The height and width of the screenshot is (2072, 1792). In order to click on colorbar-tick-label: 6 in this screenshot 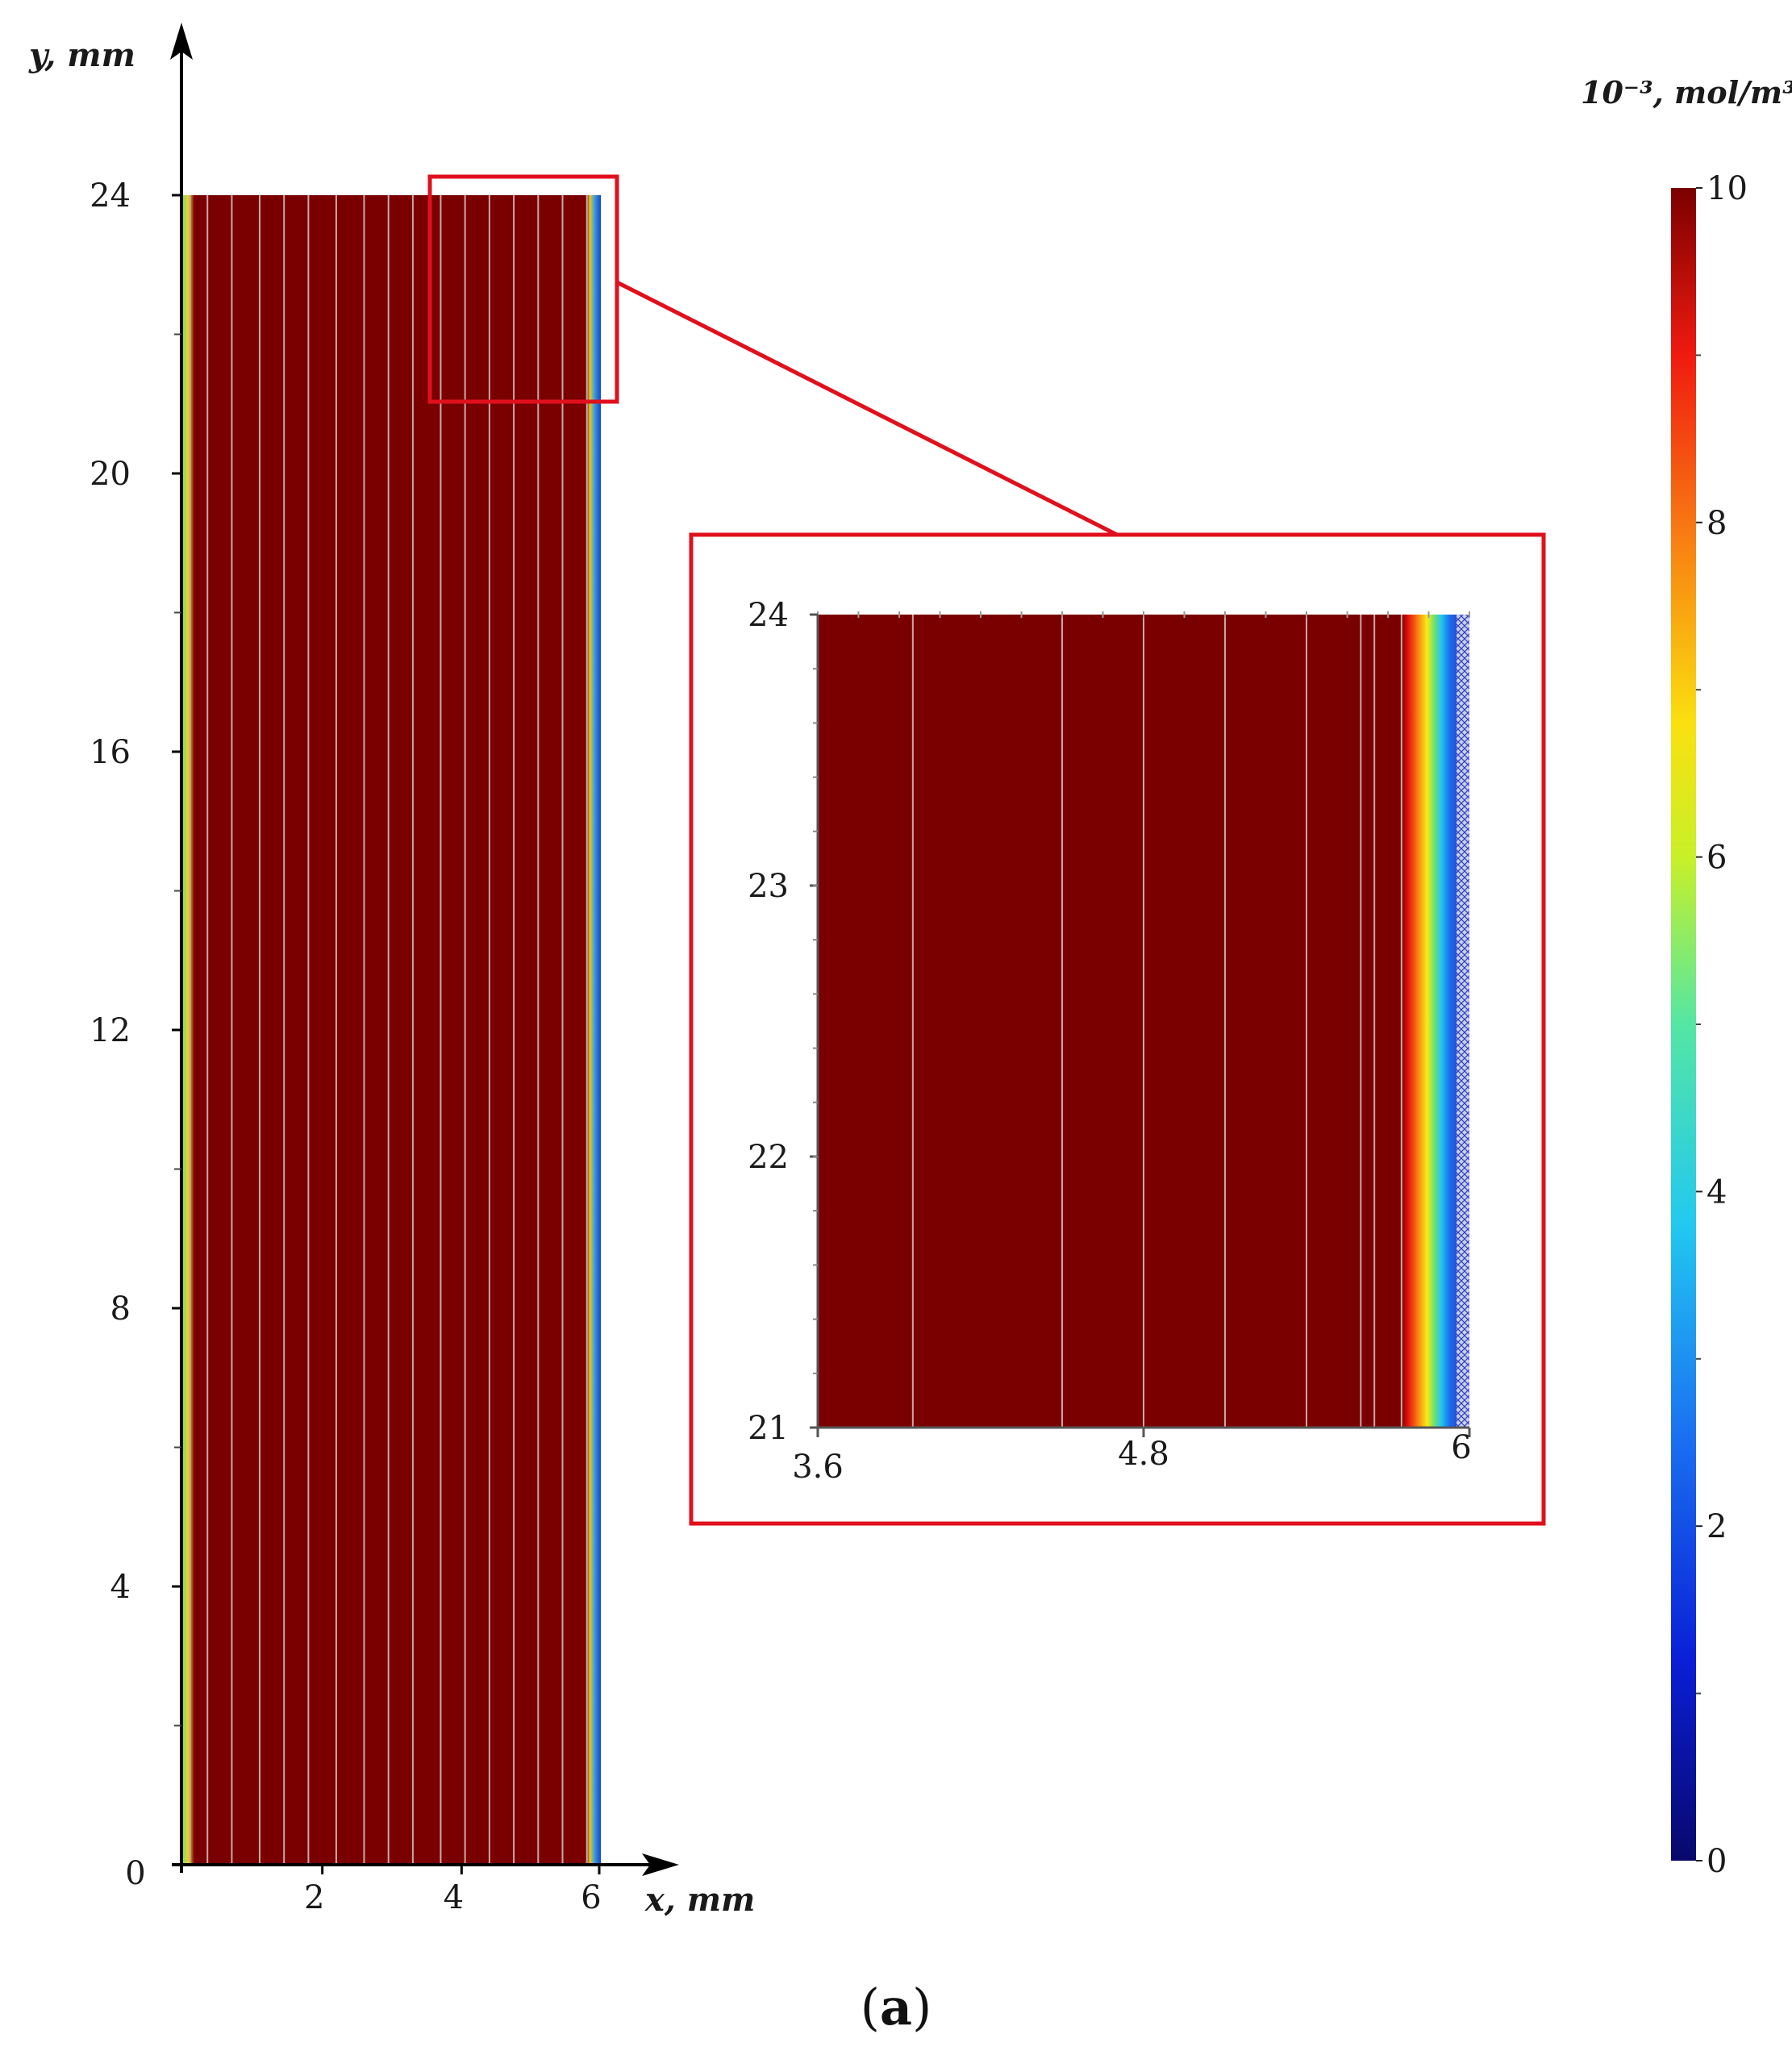, I will do `click(1717, 858)`.